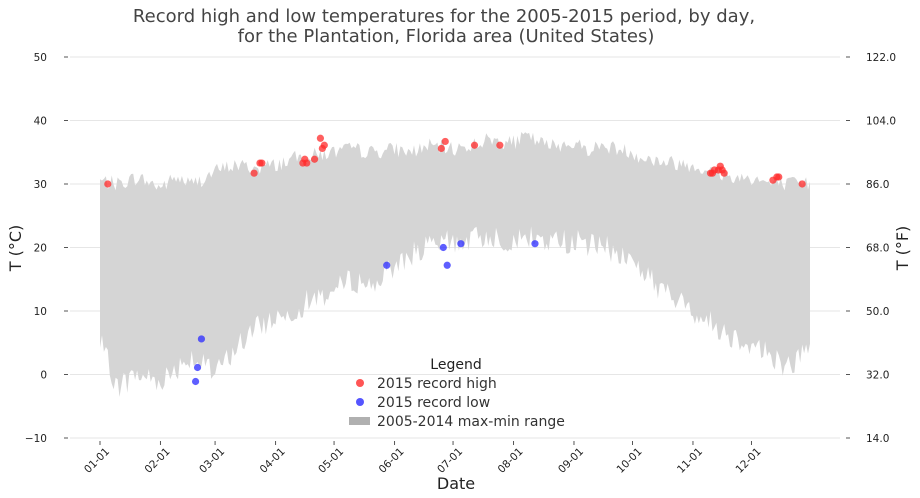  What do you see at coordinates (40, 122) in the screenshot?
I see `y-tick-label: 40` at bounding box center [40, 122].